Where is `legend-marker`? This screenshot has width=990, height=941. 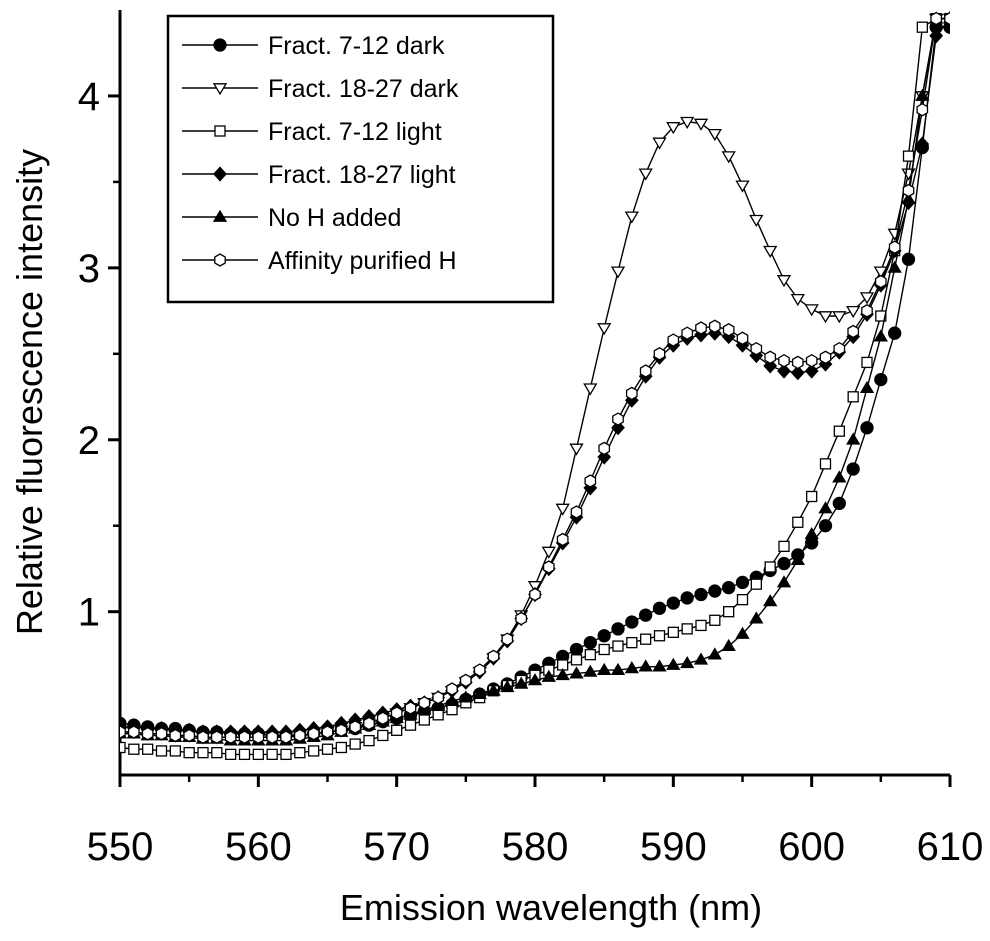 legend-marker is located at coordinates (220, 174).